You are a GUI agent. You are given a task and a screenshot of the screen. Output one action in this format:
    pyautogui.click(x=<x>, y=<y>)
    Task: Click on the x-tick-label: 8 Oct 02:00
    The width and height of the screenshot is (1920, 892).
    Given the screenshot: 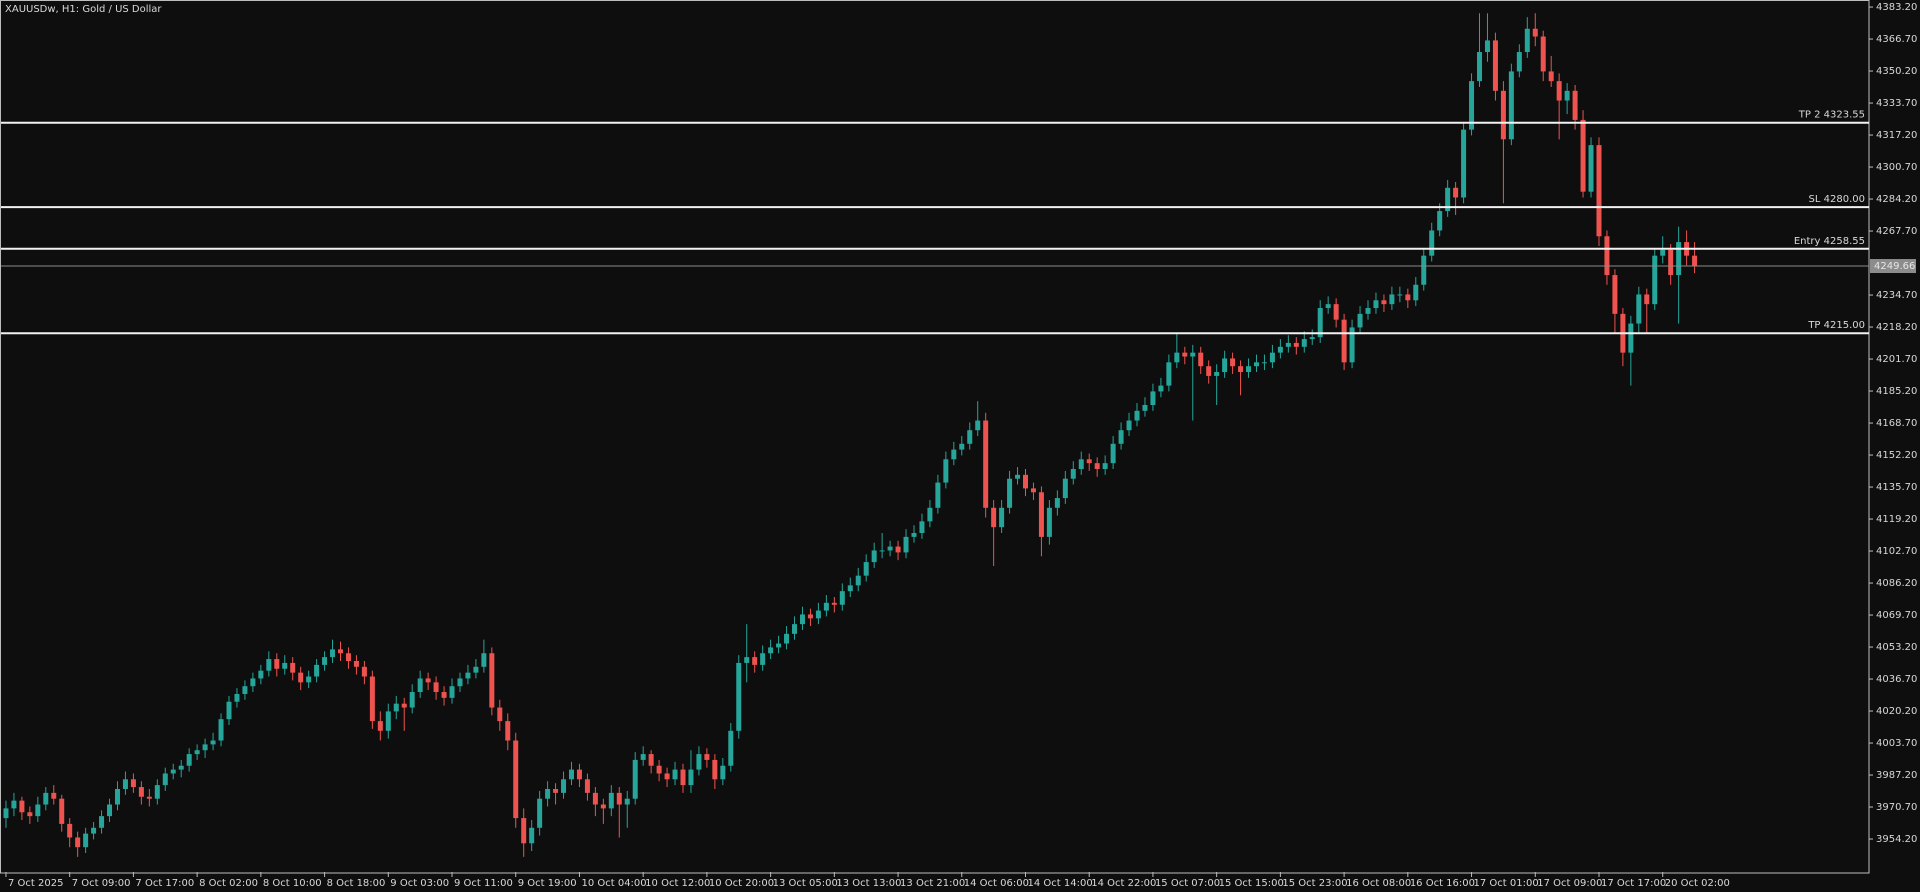 What is the action you would take?
    pyautogui.click(x=228, y=883)
    